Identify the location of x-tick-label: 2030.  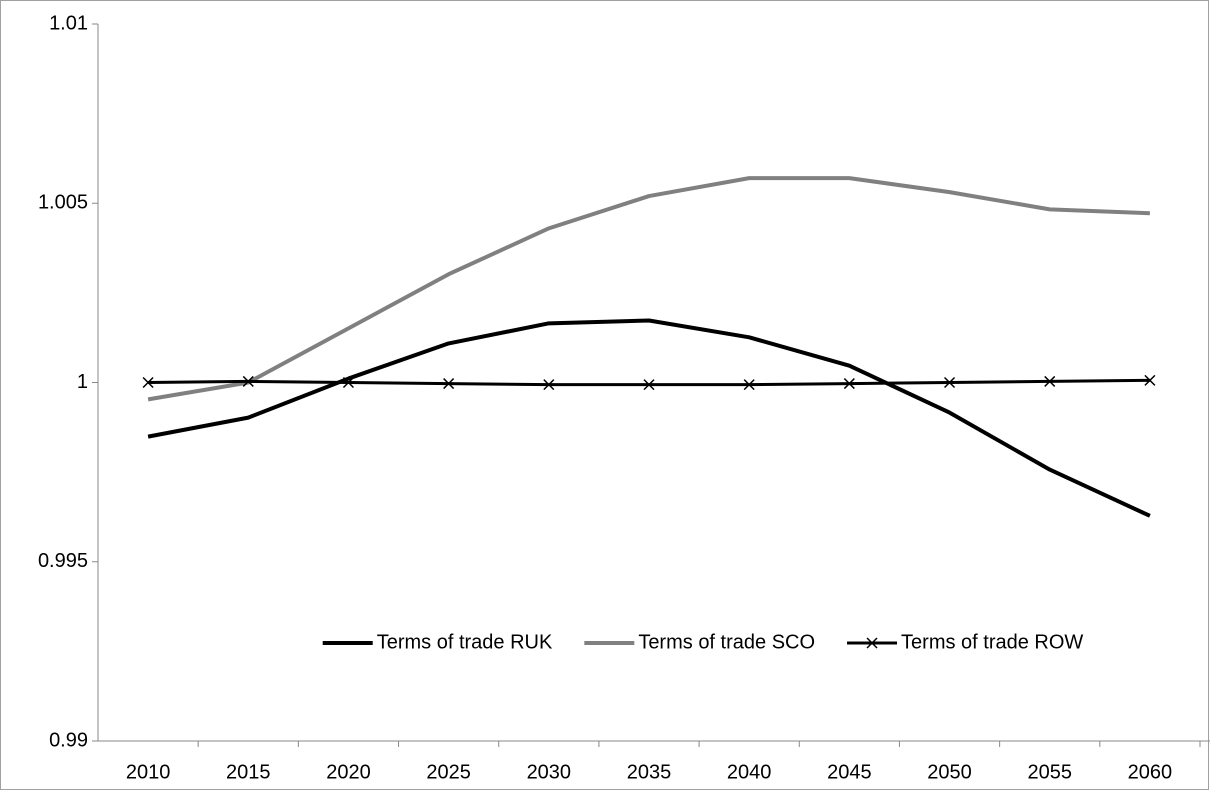
(549, 772).